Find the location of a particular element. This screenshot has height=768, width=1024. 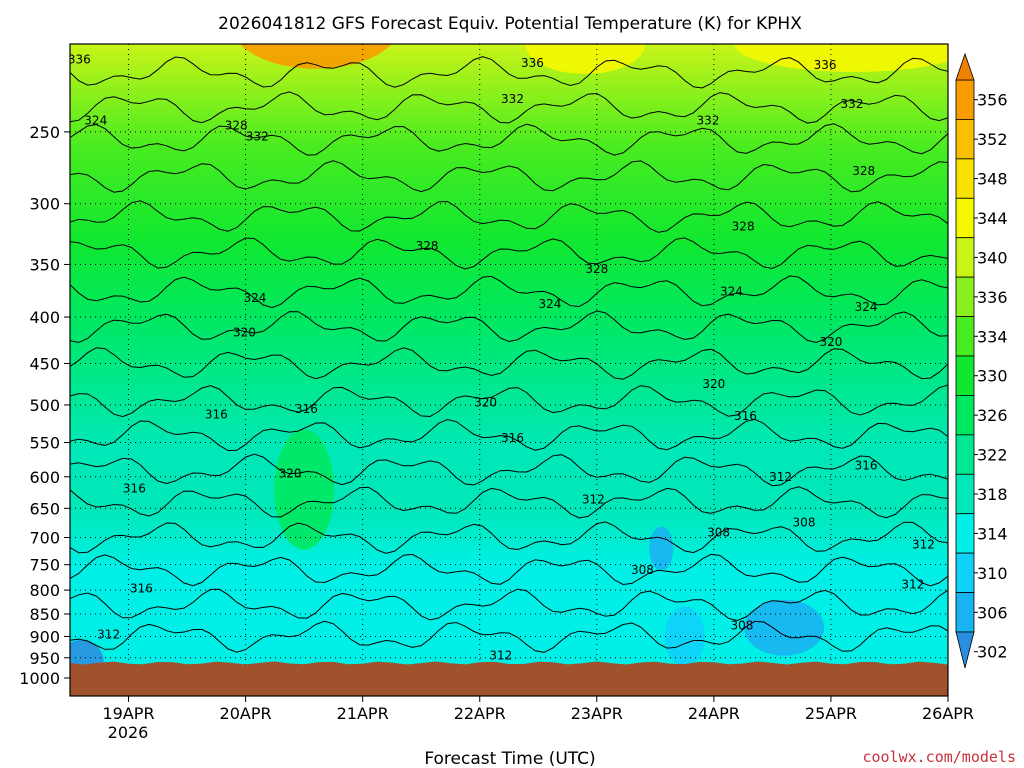

x-tick-label: 26APR is located at coordinates (948, 713).